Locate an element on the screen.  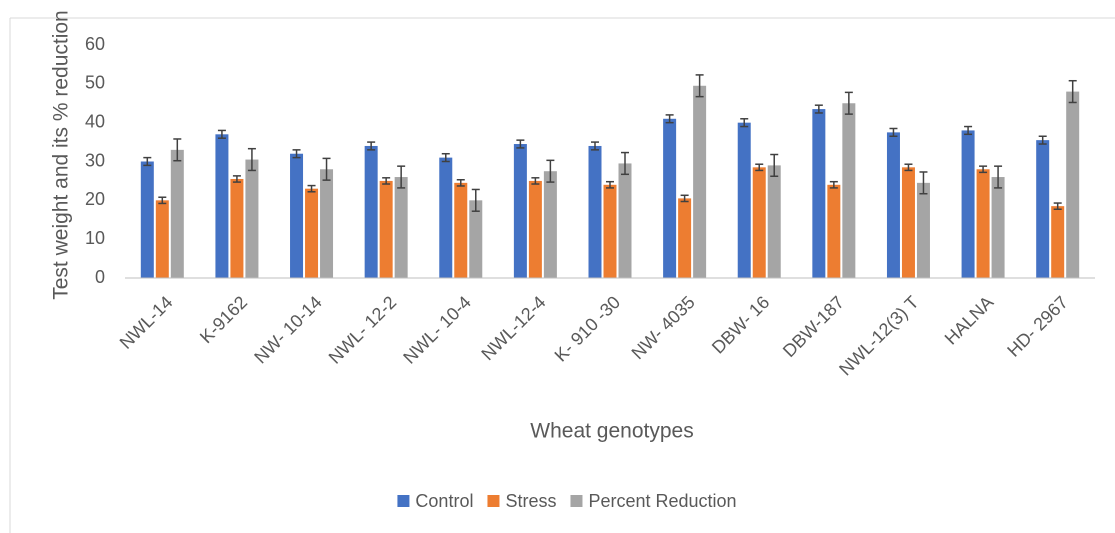
y-tick-label: 30 is located at coordinates (95, 160).